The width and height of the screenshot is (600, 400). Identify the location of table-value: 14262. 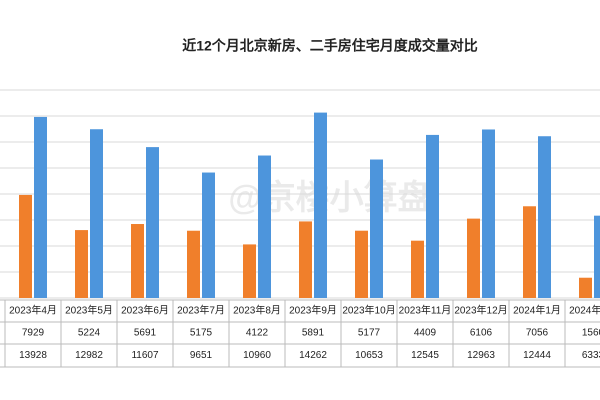
(313, 355).